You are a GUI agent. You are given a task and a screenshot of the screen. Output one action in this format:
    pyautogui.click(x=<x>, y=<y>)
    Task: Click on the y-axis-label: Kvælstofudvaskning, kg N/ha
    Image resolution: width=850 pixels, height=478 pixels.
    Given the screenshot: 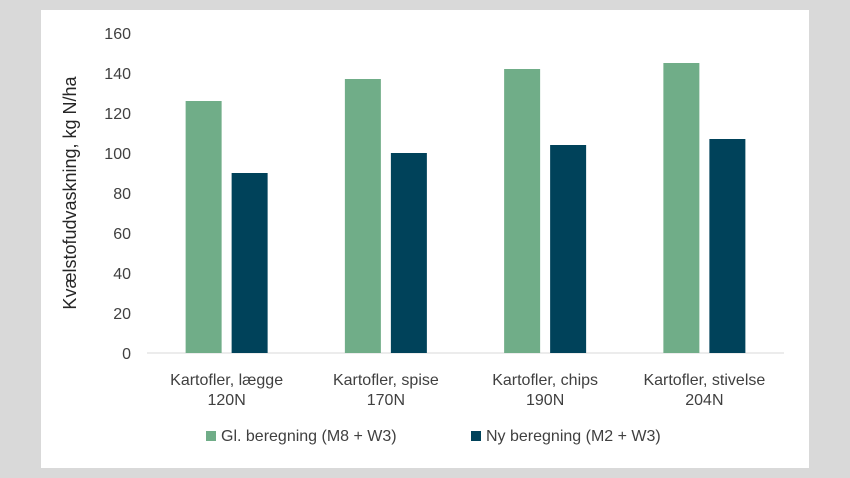 What is the action you would take?
    pyautogui.click(x=70, y=192)
    